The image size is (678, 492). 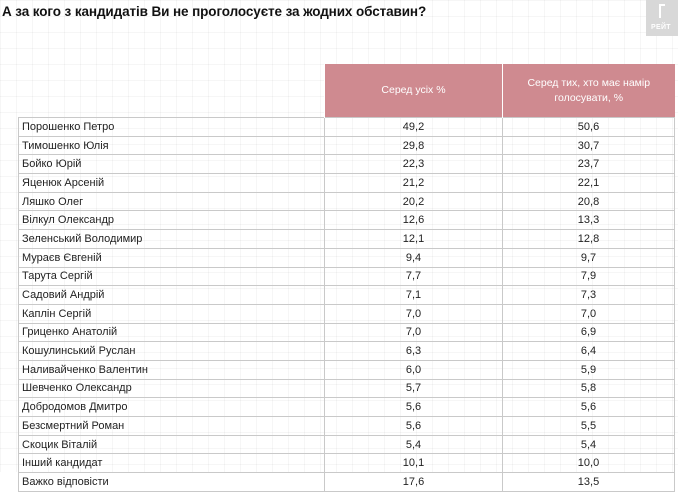 I want to click on table-row: Кошулинський Руслан 6,3 6,4, so click(x=346, y=351).